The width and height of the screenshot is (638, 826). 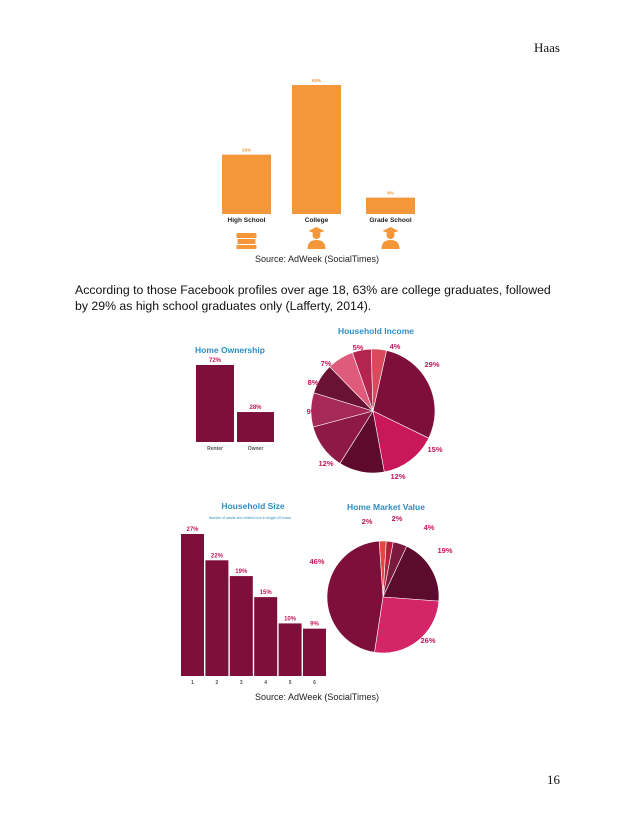 I want to click on graduate-icon, so click(x=316, y=238).